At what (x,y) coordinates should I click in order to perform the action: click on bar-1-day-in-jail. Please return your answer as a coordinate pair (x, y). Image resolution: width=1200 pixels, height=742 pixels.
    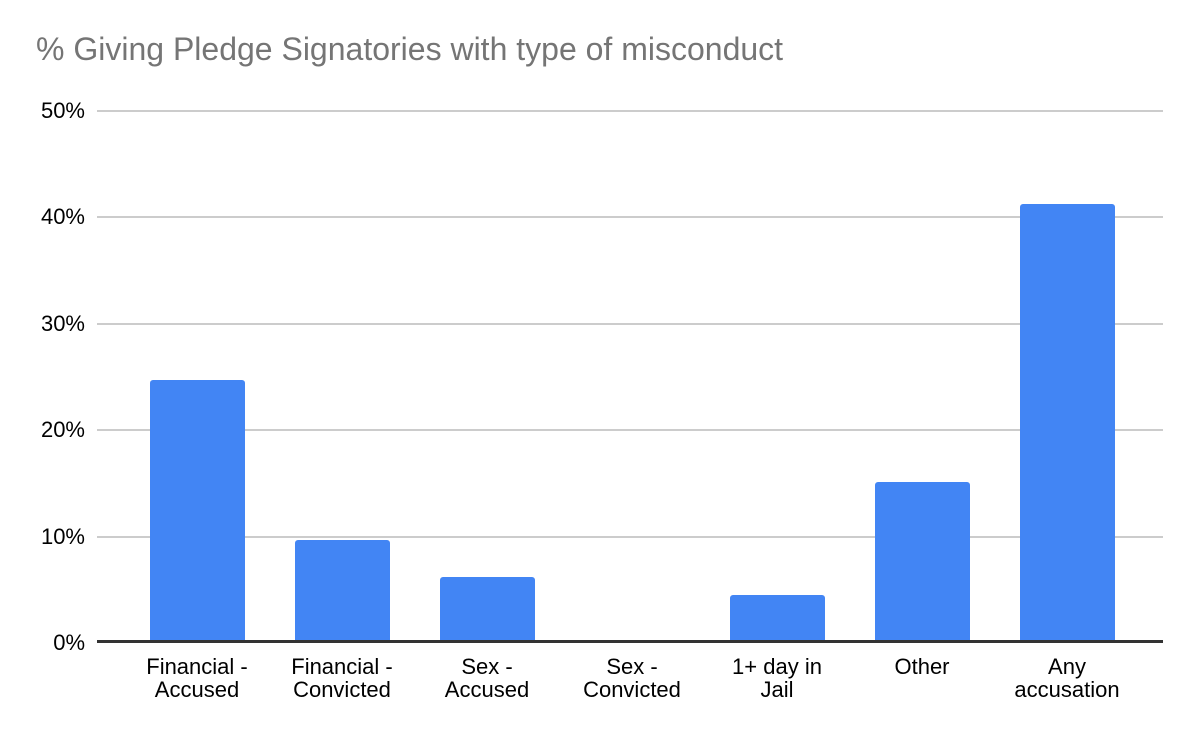
    Looking at the image, I should click on (777, 618).